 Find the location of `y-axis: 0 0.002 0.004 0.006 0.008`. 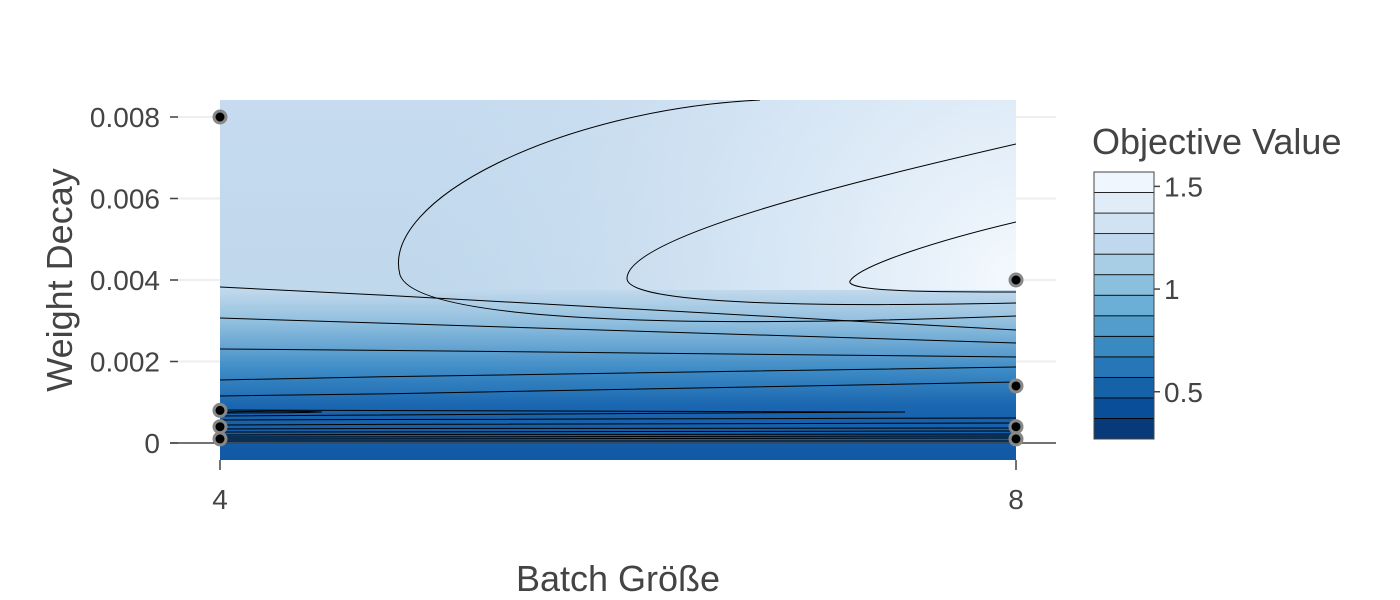

y-axis: 0 0.002 0.004 0.006 0.008 is located at coordinates (134, 280).